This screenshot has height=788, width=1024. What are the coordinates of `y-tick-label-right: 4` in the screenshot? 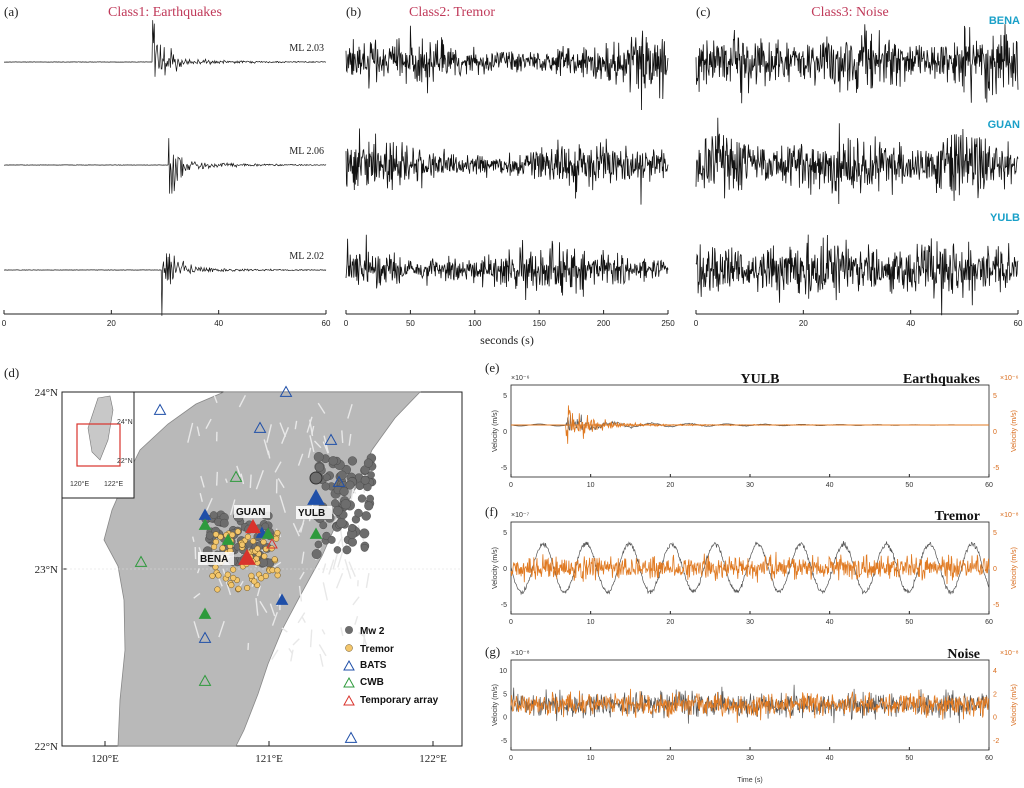 It's located at (995, 671).